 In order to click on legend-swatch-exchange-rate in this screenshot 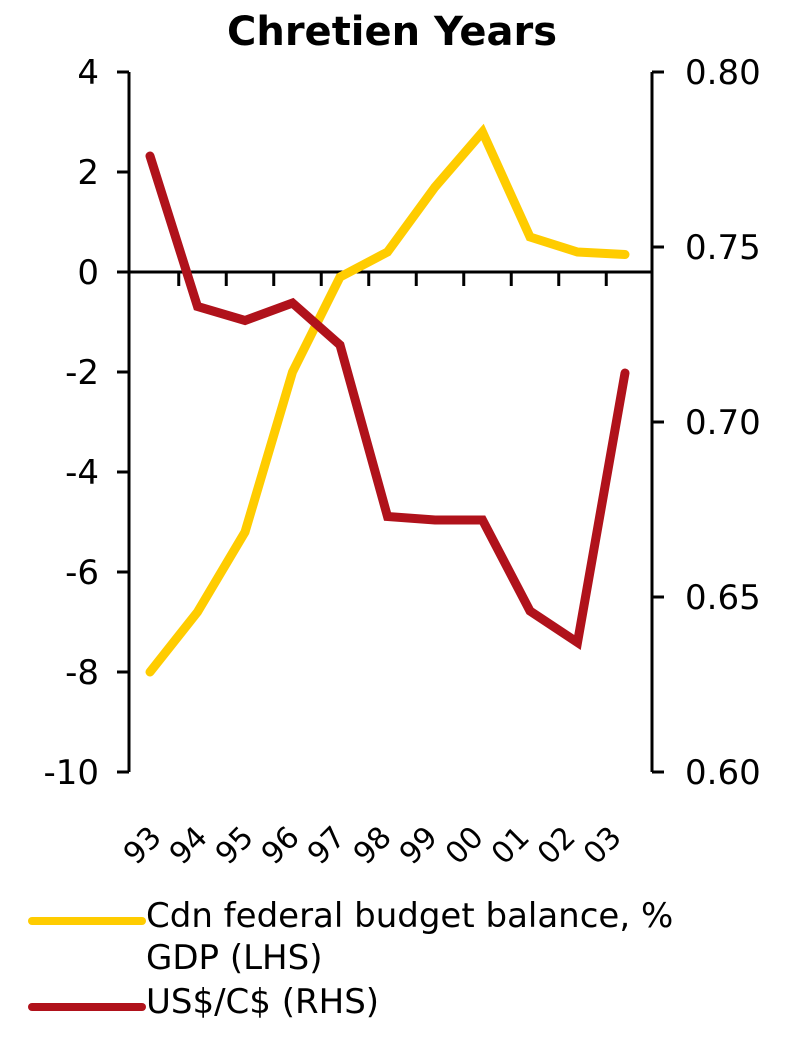, I will do `click(87, 1007)`.